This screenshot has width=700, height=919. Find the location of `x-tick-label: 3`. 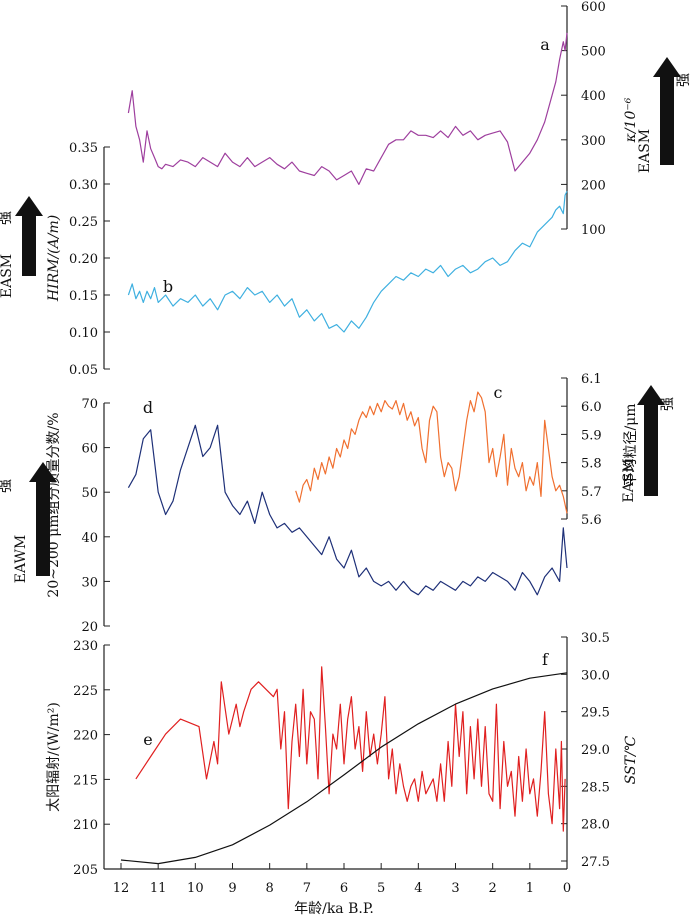

x-tick-label: 3 is located at coordinates (455, 888).